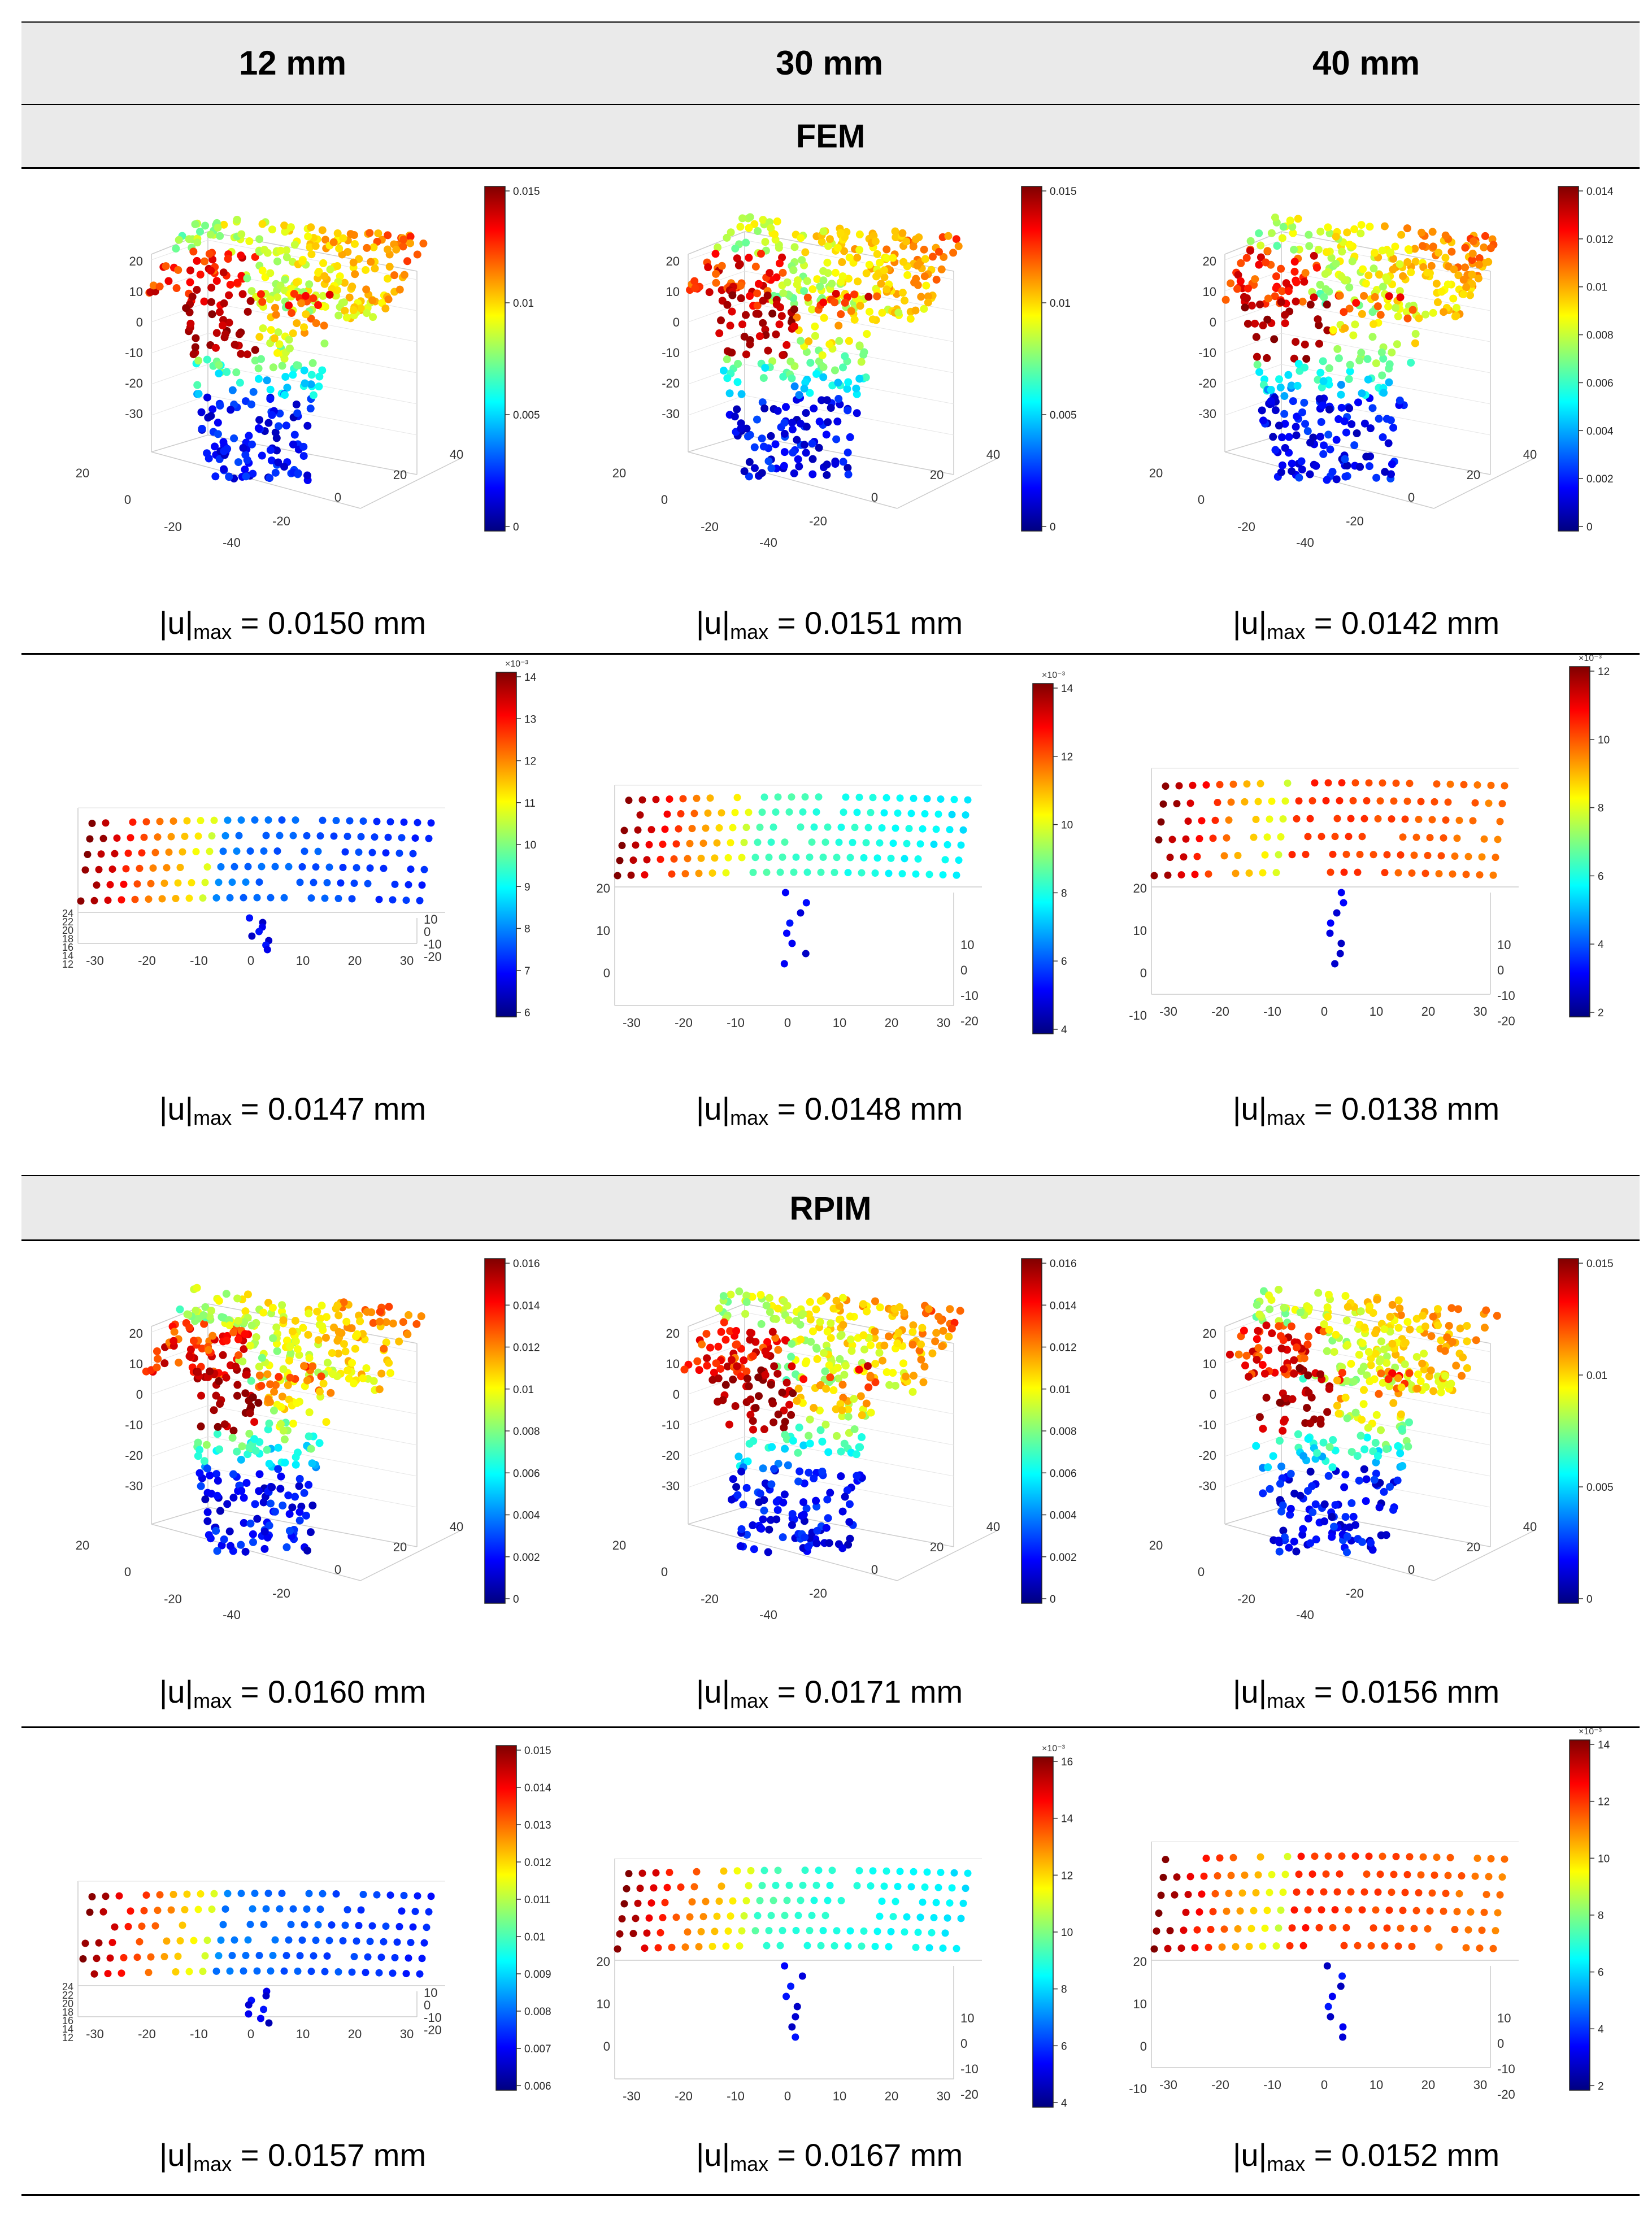 The height and width of the screenshot is (2219, 1652). What do you see at coordinates (433, 944) in the screenshot?
I see `side-tick-label: -10` at bounding box center [433, 944].